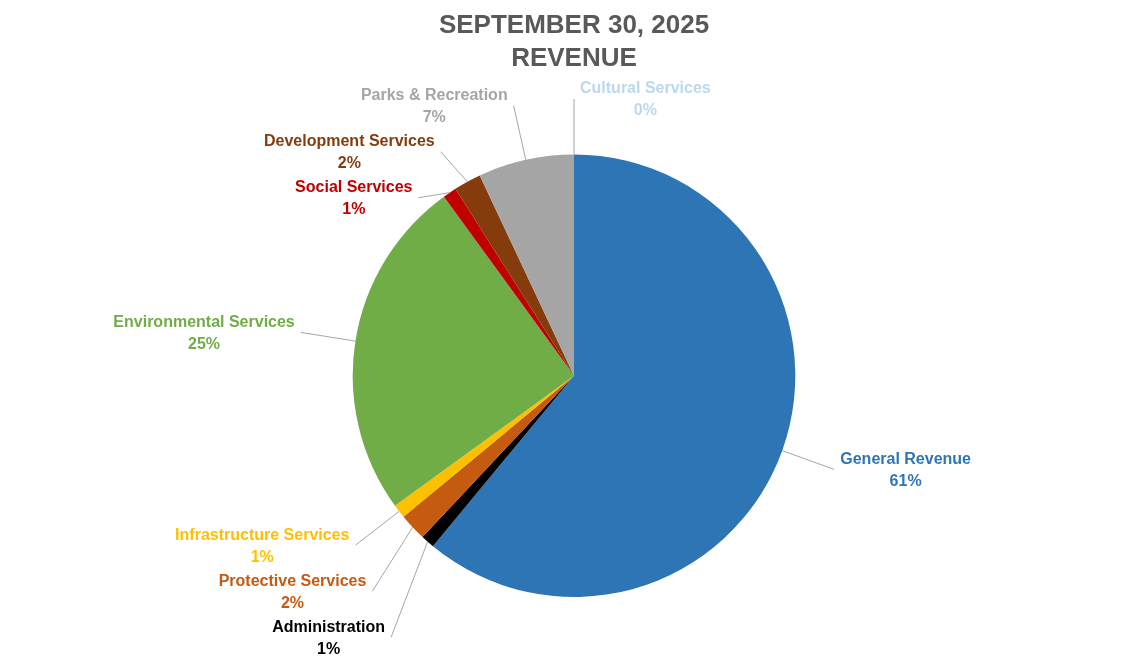 Image resolution: width=1148 pixels, height=657 pixels. What do you see at coordinates (434, 95) in the screenshot?
I see `slice-label: Parks & Recreation` at bounding box center [434, 95].